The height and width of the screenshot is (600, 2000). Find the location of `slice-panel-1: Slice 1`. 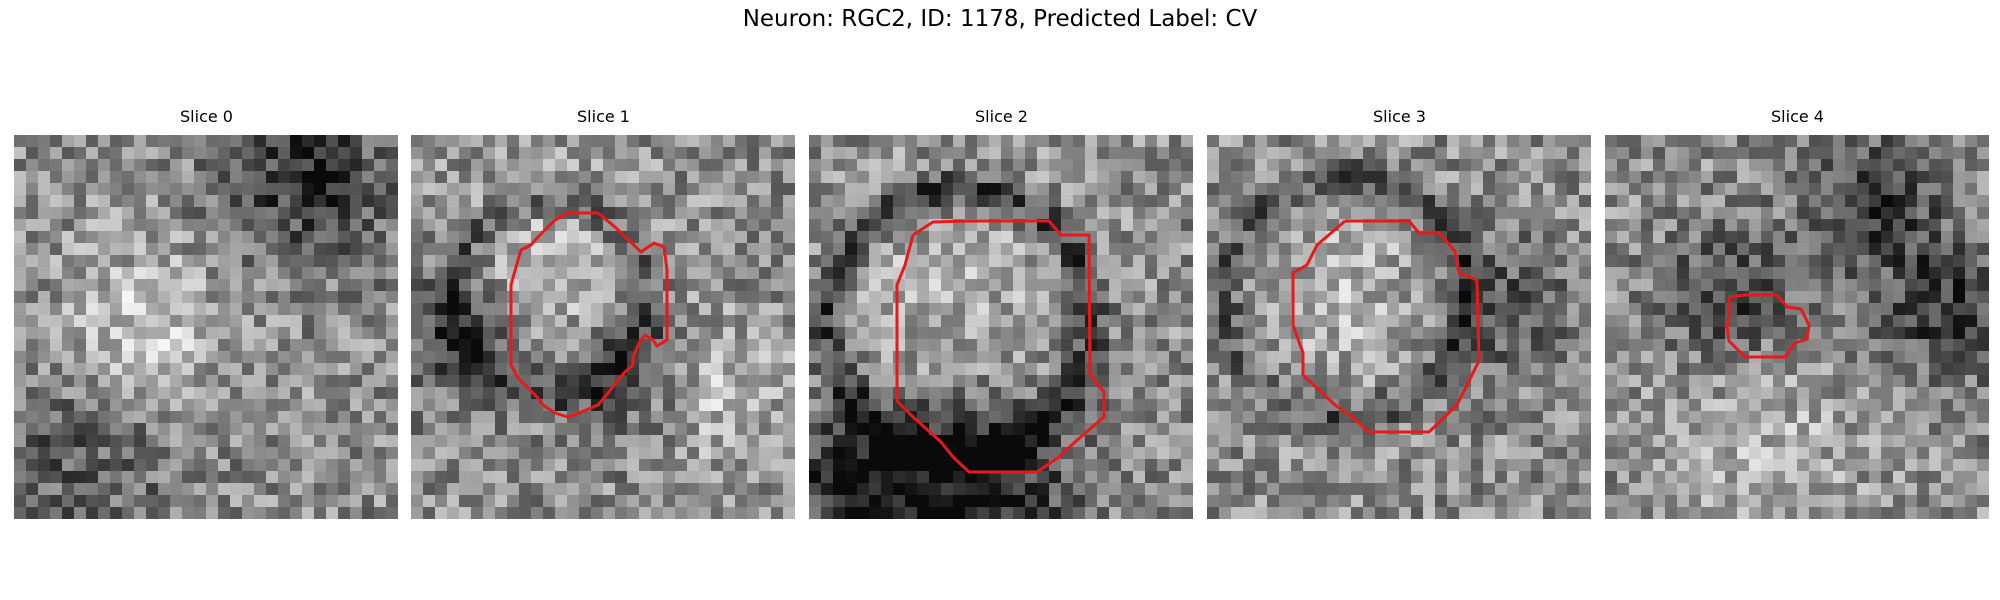

slice-panel-1: Slice 1 is located at coordinates (603, 313).